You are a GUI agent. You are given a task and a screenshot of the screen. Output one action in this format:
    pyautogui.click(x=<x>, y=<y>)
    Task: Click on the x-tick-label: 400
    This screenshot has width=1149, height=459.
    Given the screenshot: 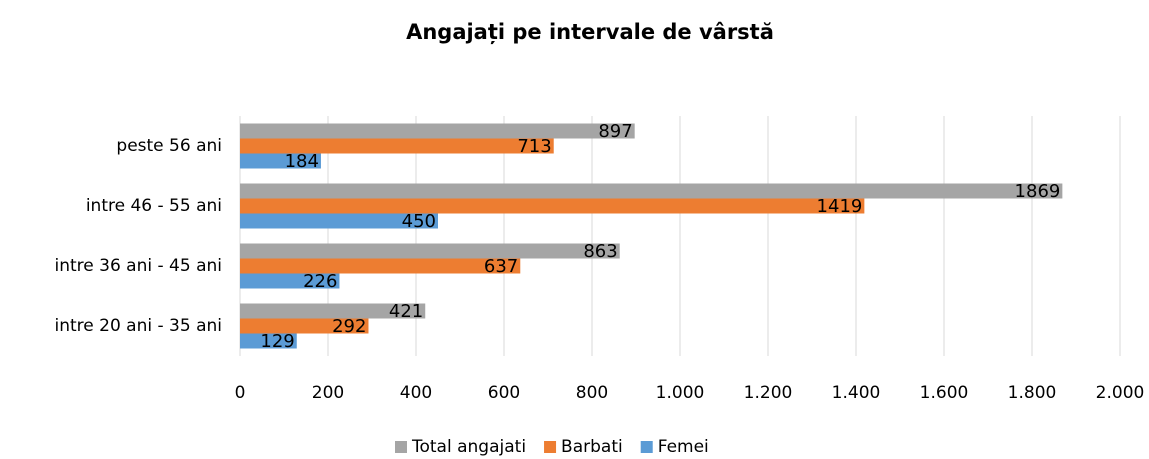 What is the action you would take?
    pyautogui.click(x=416, y=393)
    